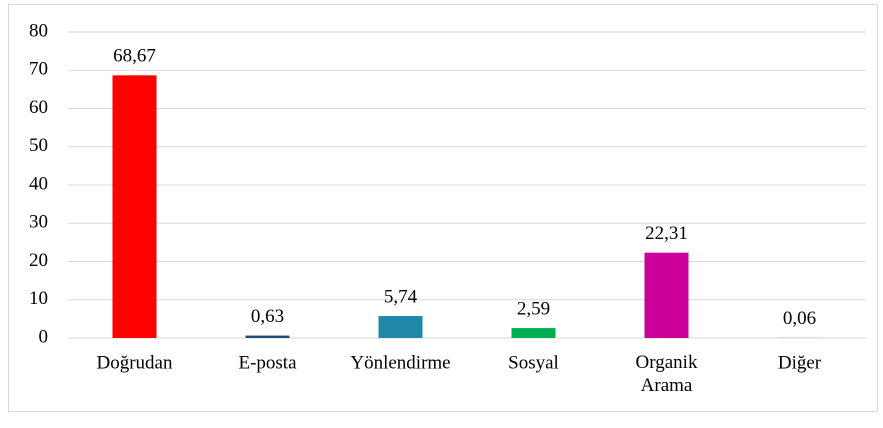  Describe the element at coordinates (667, 385) in the screenshot. I see `x-tick-label-line: Arama` at that location.